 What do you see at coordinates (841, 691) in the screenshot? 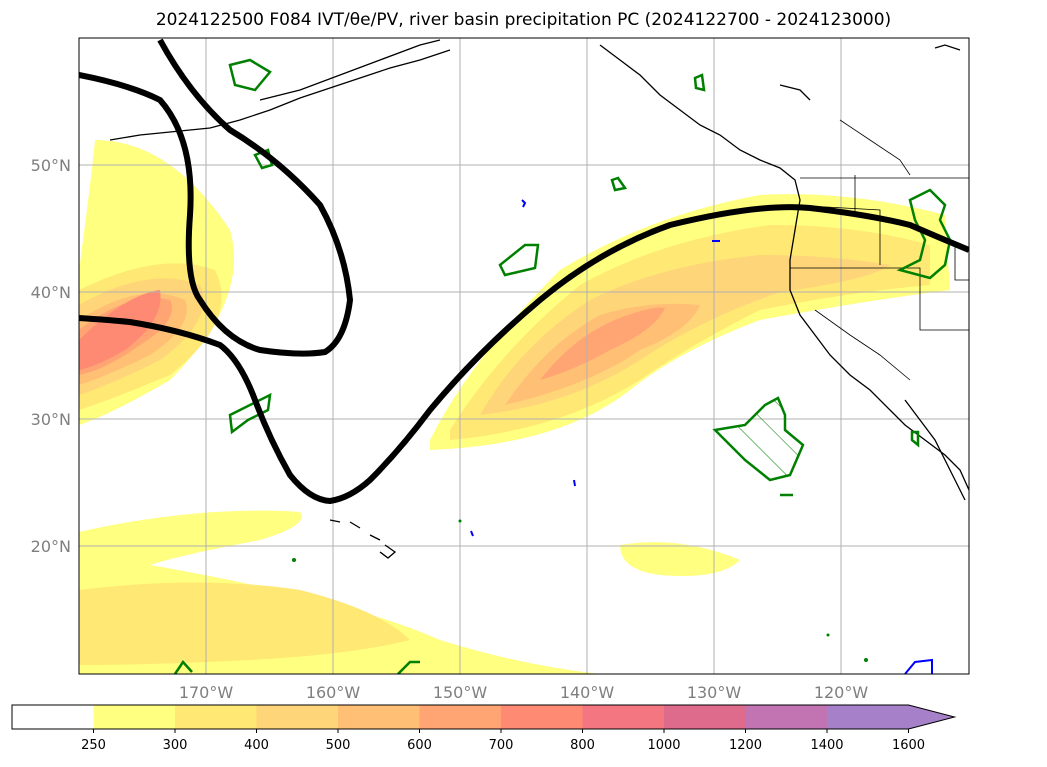
I see `lon-label-120w: 120°W` at bounding box center [841, 691].